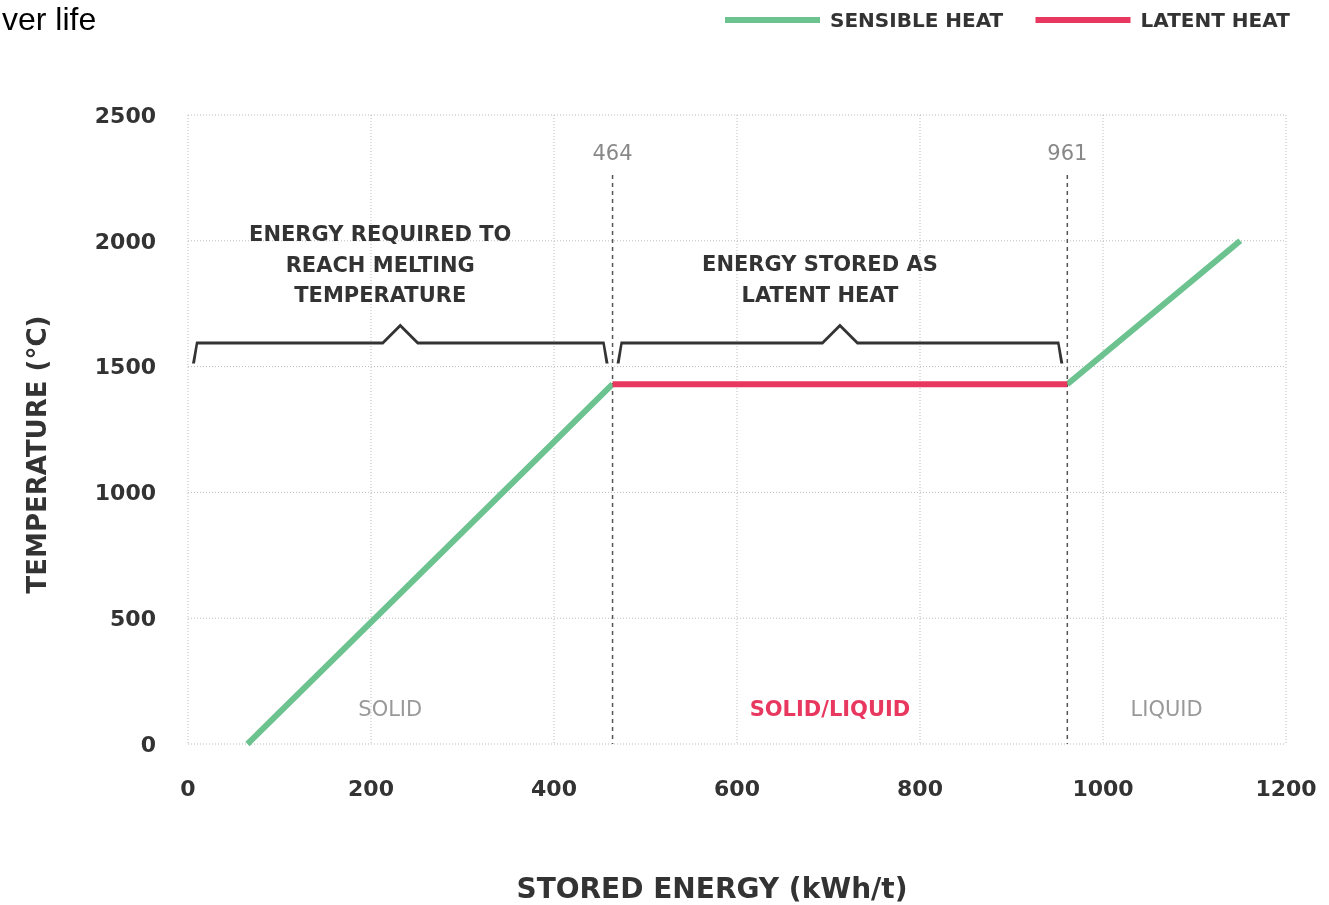 The height and width of the screenshot is (905, 1329). I want to click on y-tick-label: 500, so click(133, 618).